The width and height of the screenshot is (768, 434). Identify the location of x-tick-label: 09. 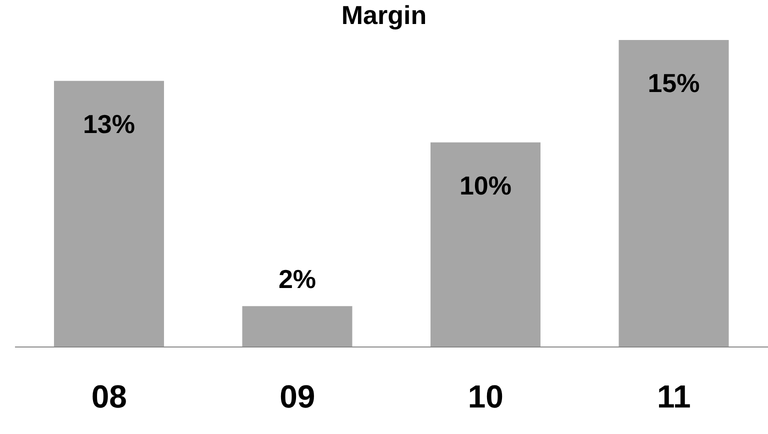
(298, 396).